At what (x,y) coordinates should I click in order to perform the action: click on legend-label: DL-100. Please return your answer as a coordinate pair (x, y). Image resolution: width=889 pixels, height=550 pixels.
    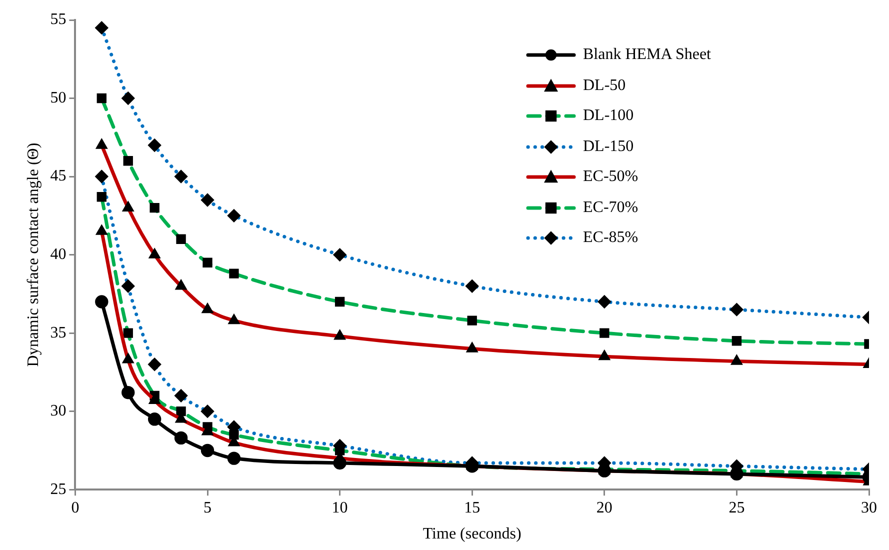
    Looking at the image, I should click on (608, 116).